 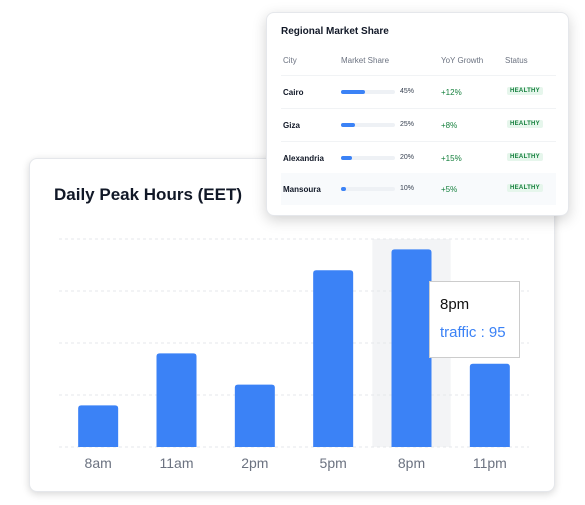 I want to click on table-row: Giza 25% +8% HEALTHY, so click(x=418, y=125).